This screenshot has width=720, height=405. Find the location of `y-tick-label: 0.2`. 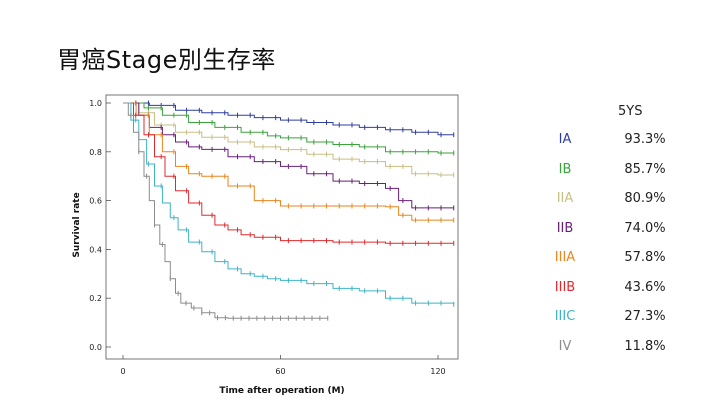

y-tick-label: 0.2 is located at coordinates (95, 298).